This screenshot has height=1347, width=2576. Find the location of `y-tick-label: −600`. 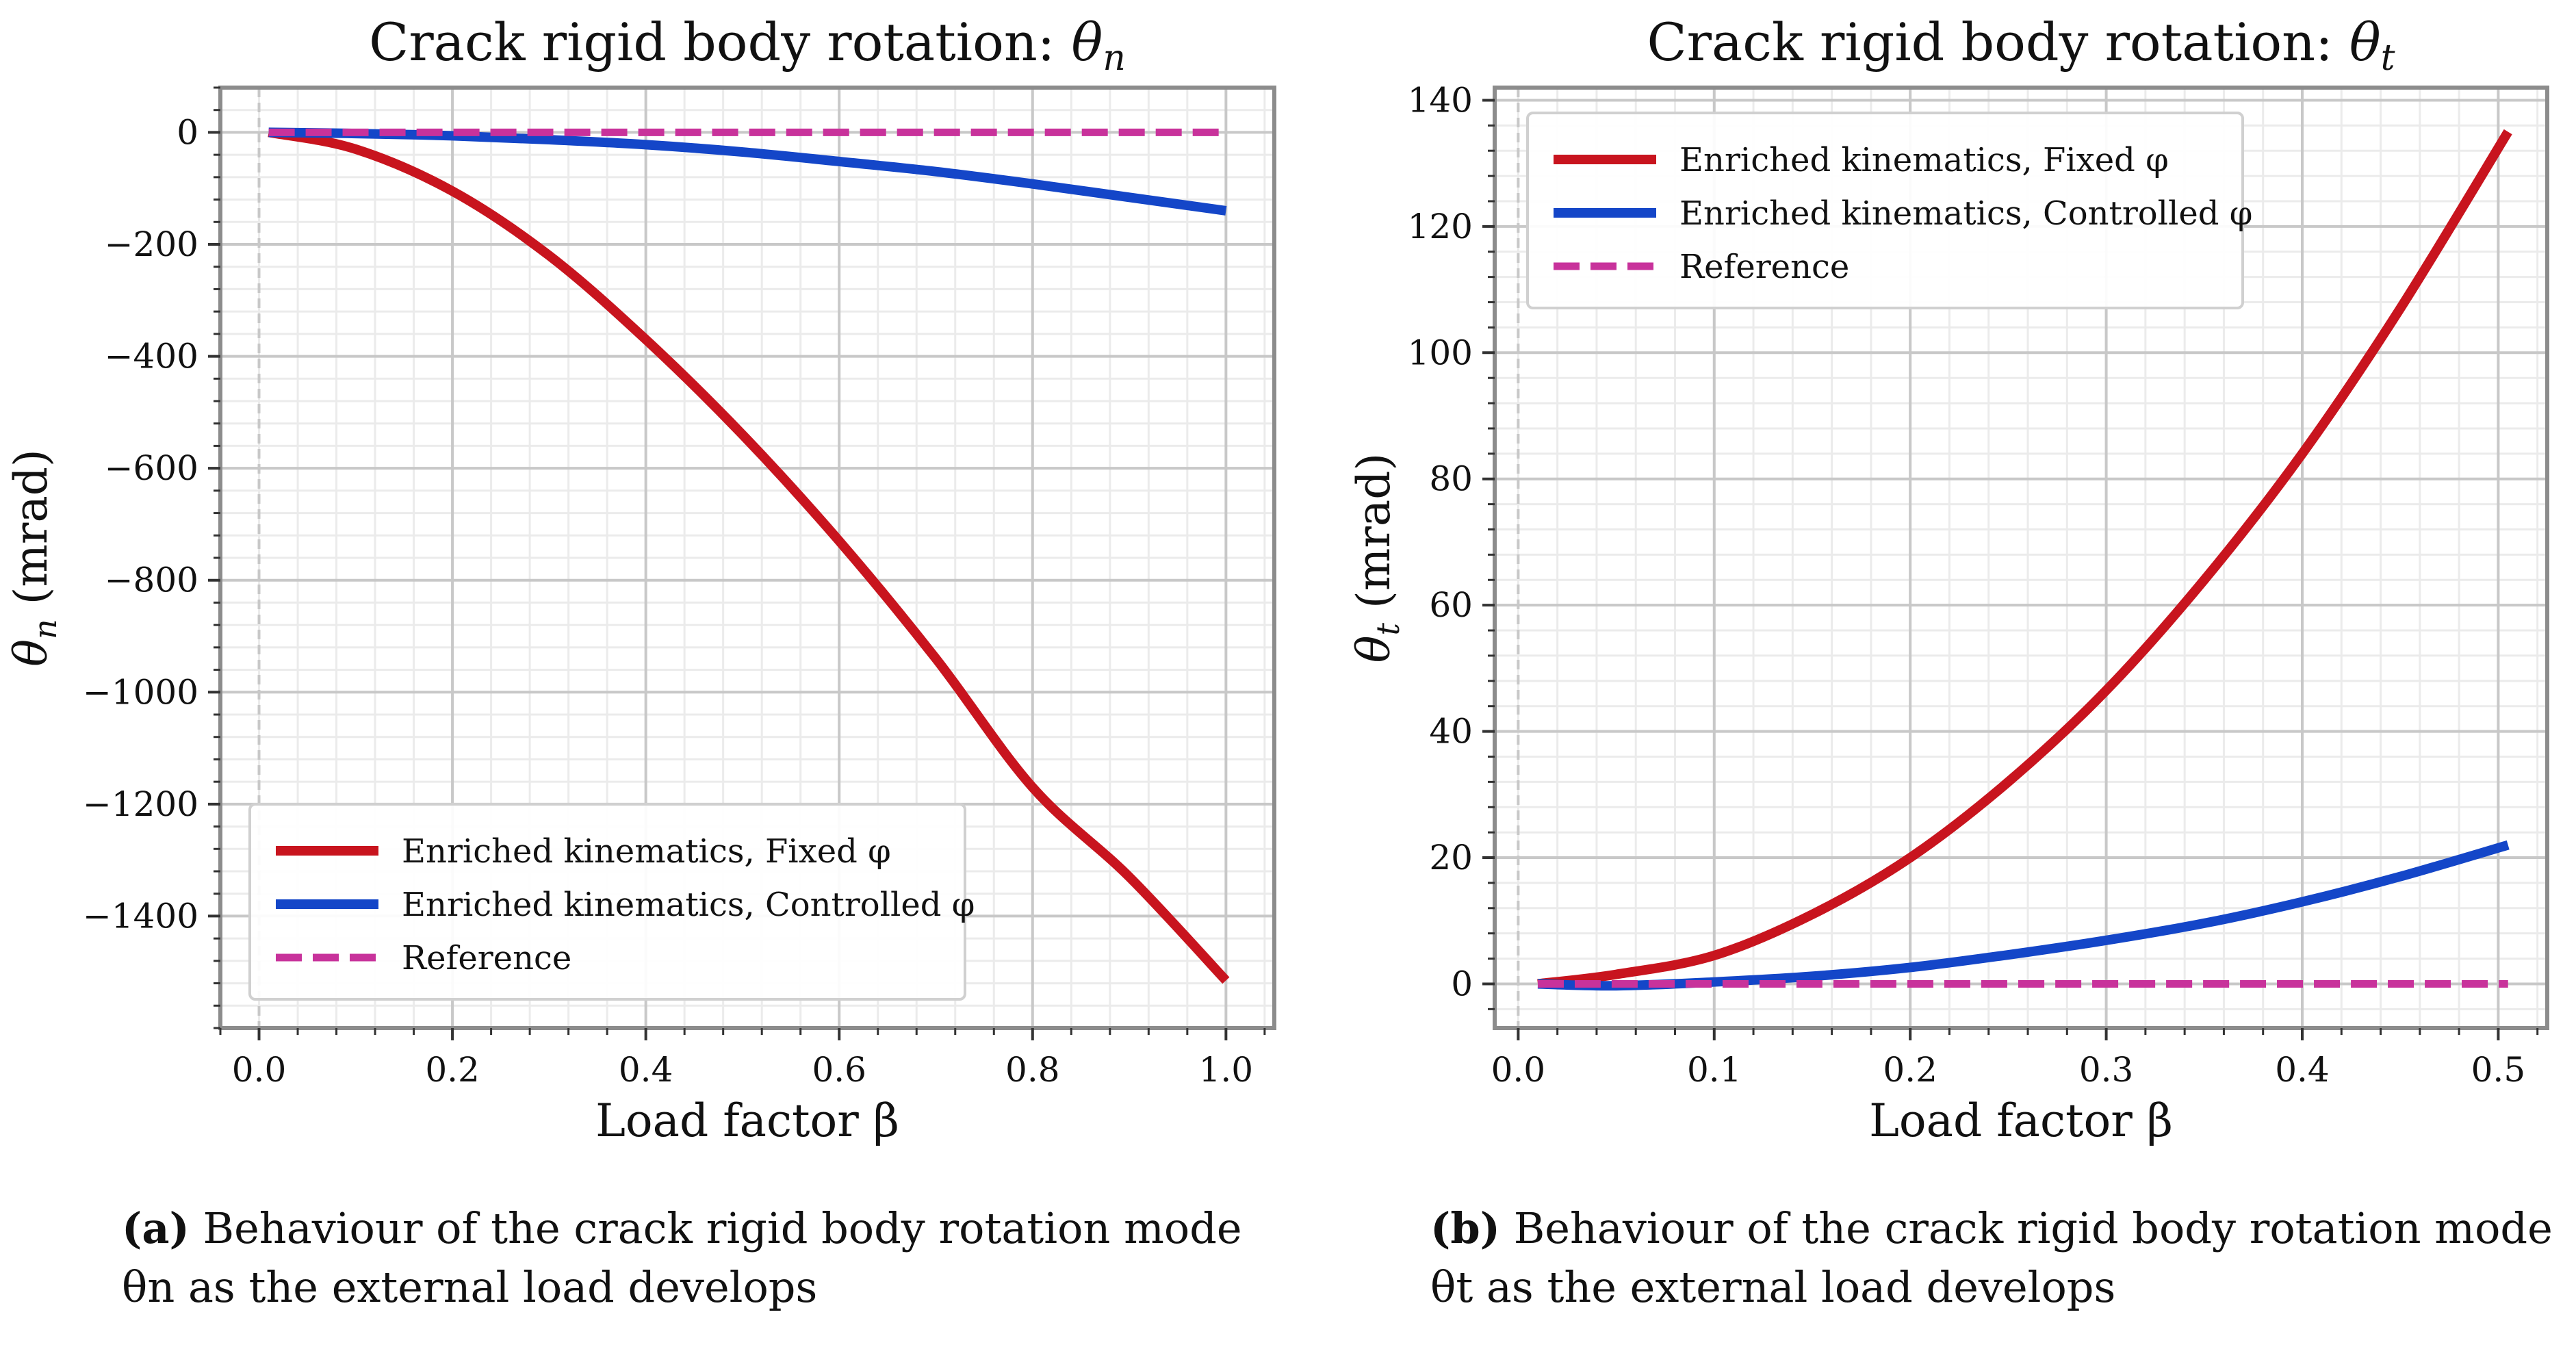

y-tick-label: −600 is located at coordinates (151, 468).